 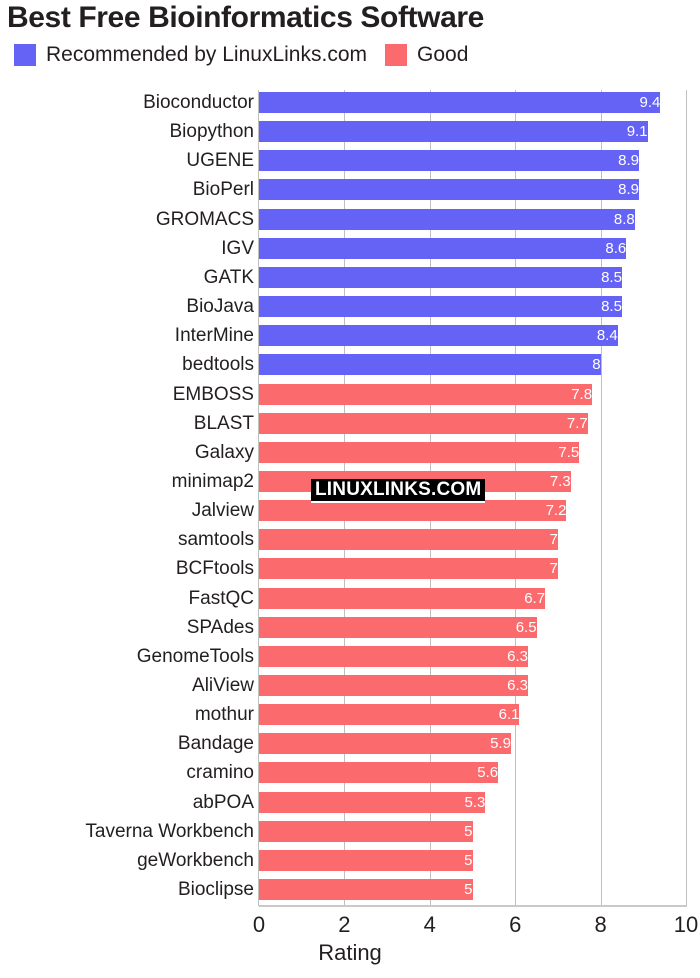 What do you see at coordinates (214, 568) in the screenshot?
I see `category-label: BCFtools` at bounding box center [214, 568].